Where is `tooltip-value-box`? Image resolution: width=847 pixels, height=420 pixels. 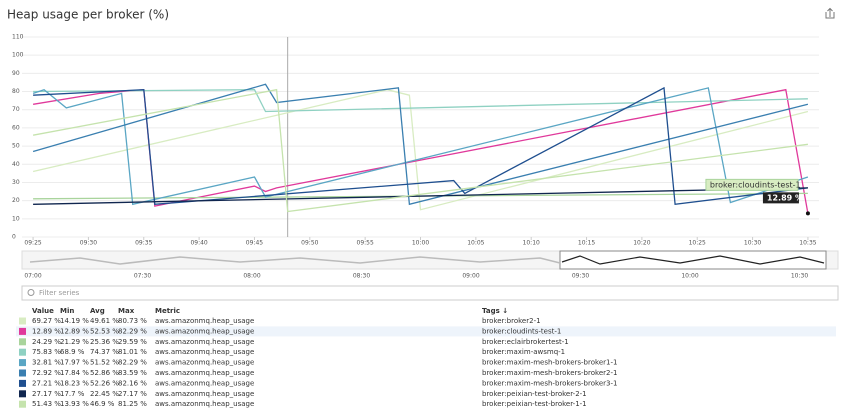 tooltip-value-box is located at coordinates (780, 198).